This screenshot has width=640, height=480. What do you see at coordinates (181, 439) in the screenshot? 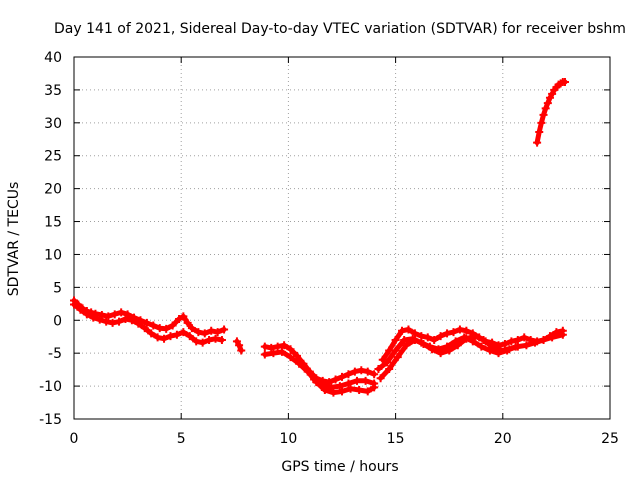
I see `x-tick-label: 5` at bounding box center [181, 439].